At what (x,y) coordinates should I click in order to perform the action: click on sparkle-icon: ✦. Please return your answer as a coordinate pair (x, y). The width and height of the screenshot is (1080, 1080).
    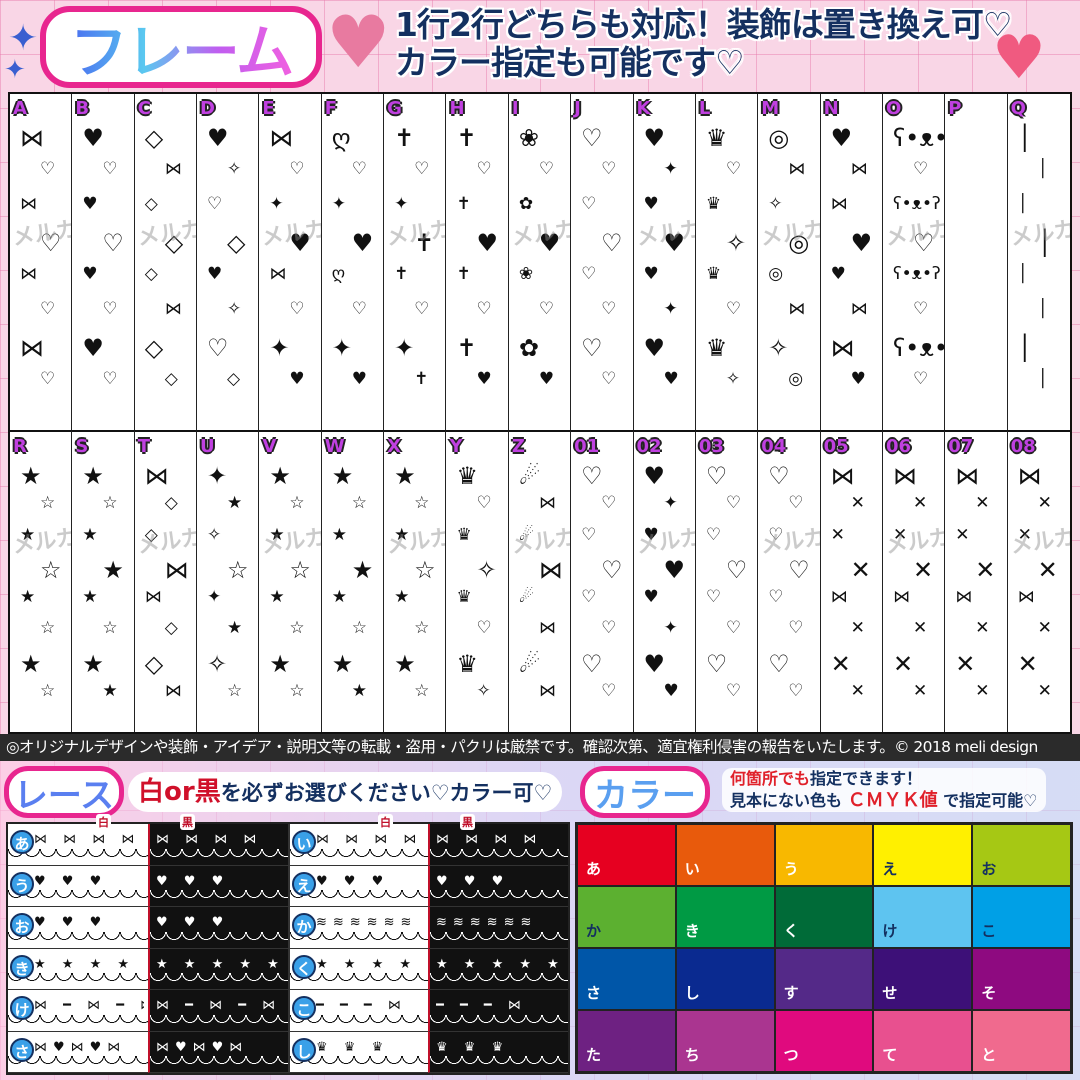
    Looking at the image, I should click on (23, 38).